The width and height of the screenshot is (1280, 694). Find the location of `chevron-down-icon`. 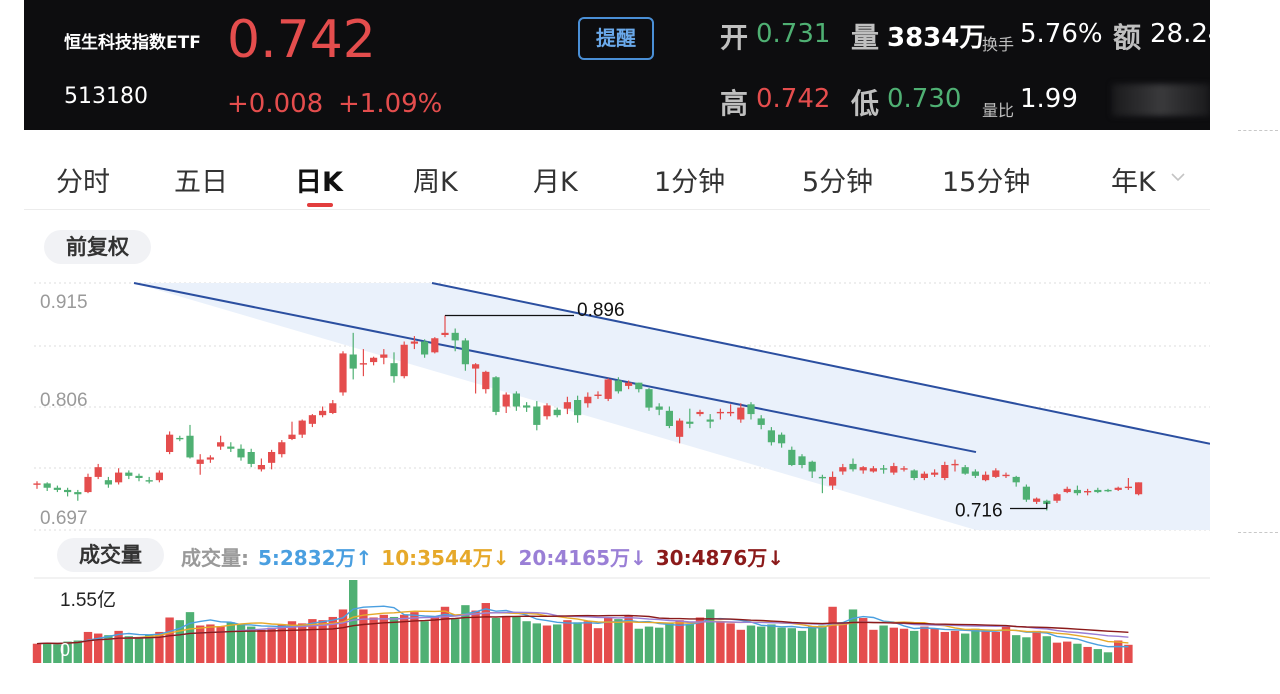

chevron-down-icon is located at coordinates (1178, 177).